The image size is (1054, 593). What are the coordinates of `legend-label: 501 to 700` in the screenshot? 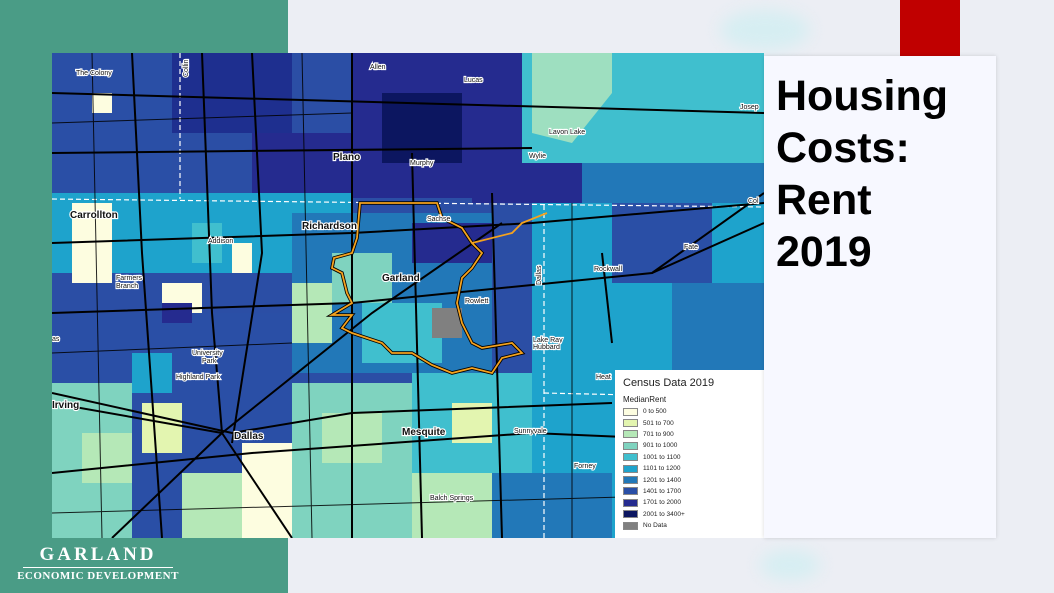 It's located at (658, 423).